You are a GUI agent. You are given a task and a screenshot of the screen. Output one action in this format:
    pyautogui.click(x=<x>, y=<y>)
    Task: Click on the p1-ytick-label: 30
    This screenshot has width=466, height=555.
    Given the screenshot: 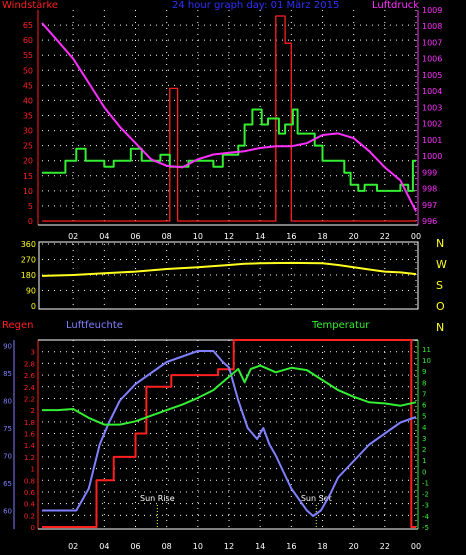 What is the action you would take?
    pyautogui.click(x=28, y=131)
    